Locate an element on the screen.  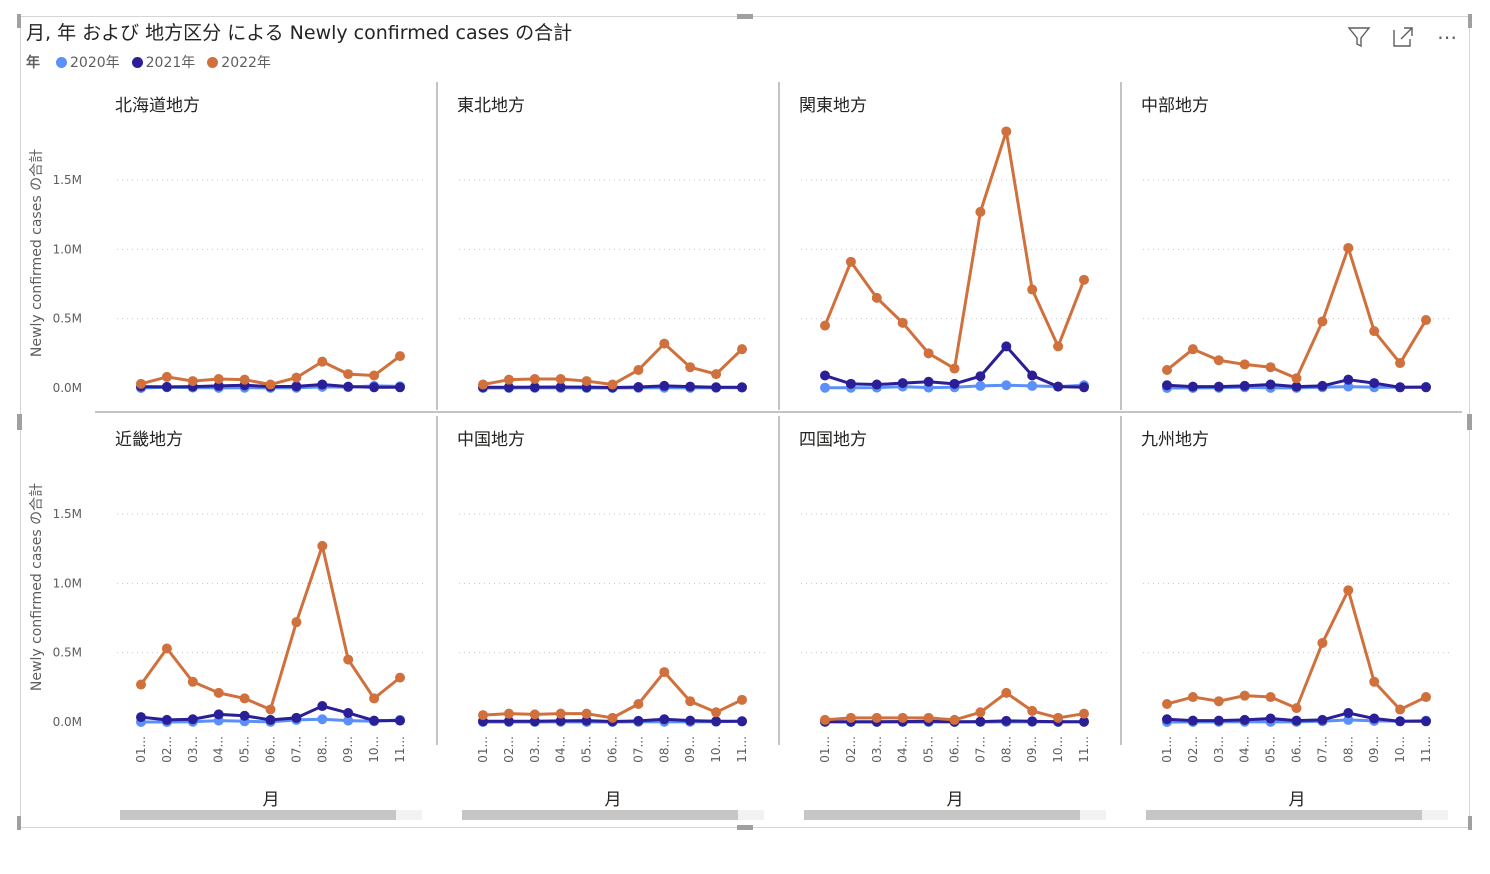
filter-icon is located at coordinates (1359, 37).